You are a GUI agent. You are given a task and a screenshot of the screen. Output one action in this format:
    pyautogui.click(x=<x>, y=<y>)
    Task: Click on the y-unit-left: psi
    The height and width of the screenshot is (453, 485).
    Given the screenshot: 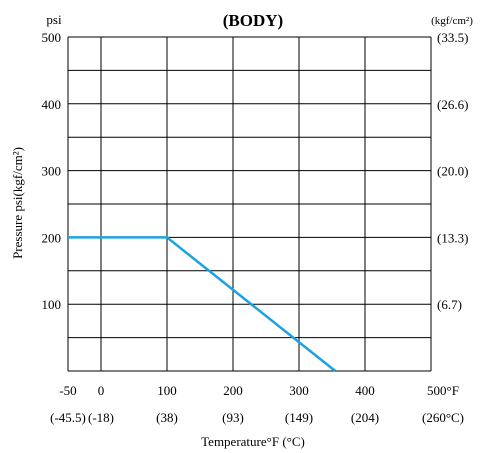 What is the action you would take?
    pyautogui.click(x=54, y=19)
    